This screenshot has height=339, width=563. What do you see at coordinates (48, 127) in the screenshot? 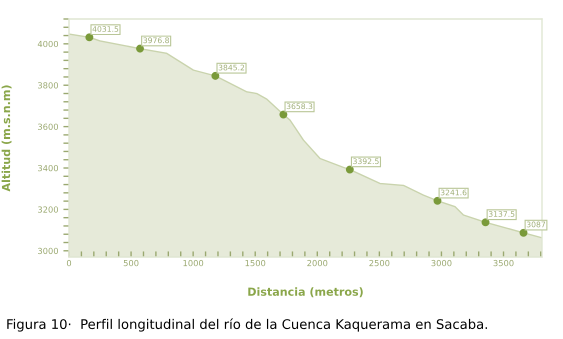
I see `y-tick-label: 3600` at bounding box center [48, 127].